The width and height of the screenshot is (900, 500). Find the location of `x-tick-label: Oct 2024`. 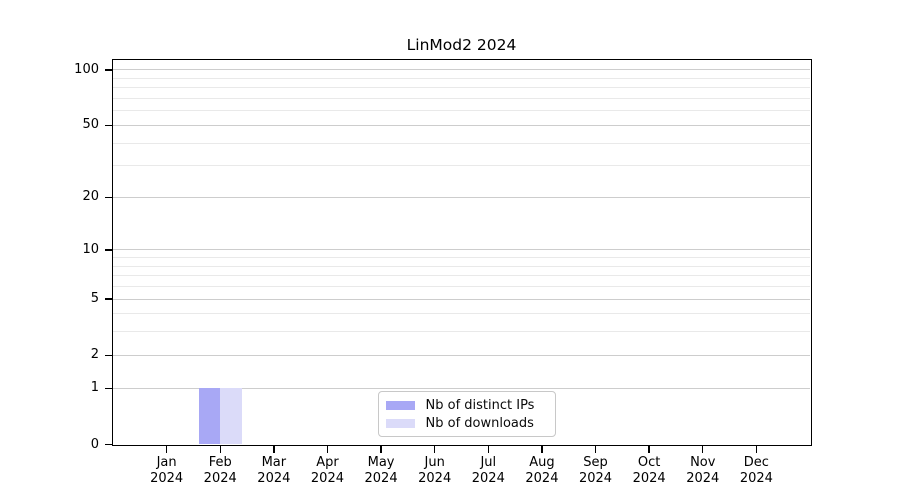

x-tick-label: Oct 2024 is located at coordinates (649, 471).